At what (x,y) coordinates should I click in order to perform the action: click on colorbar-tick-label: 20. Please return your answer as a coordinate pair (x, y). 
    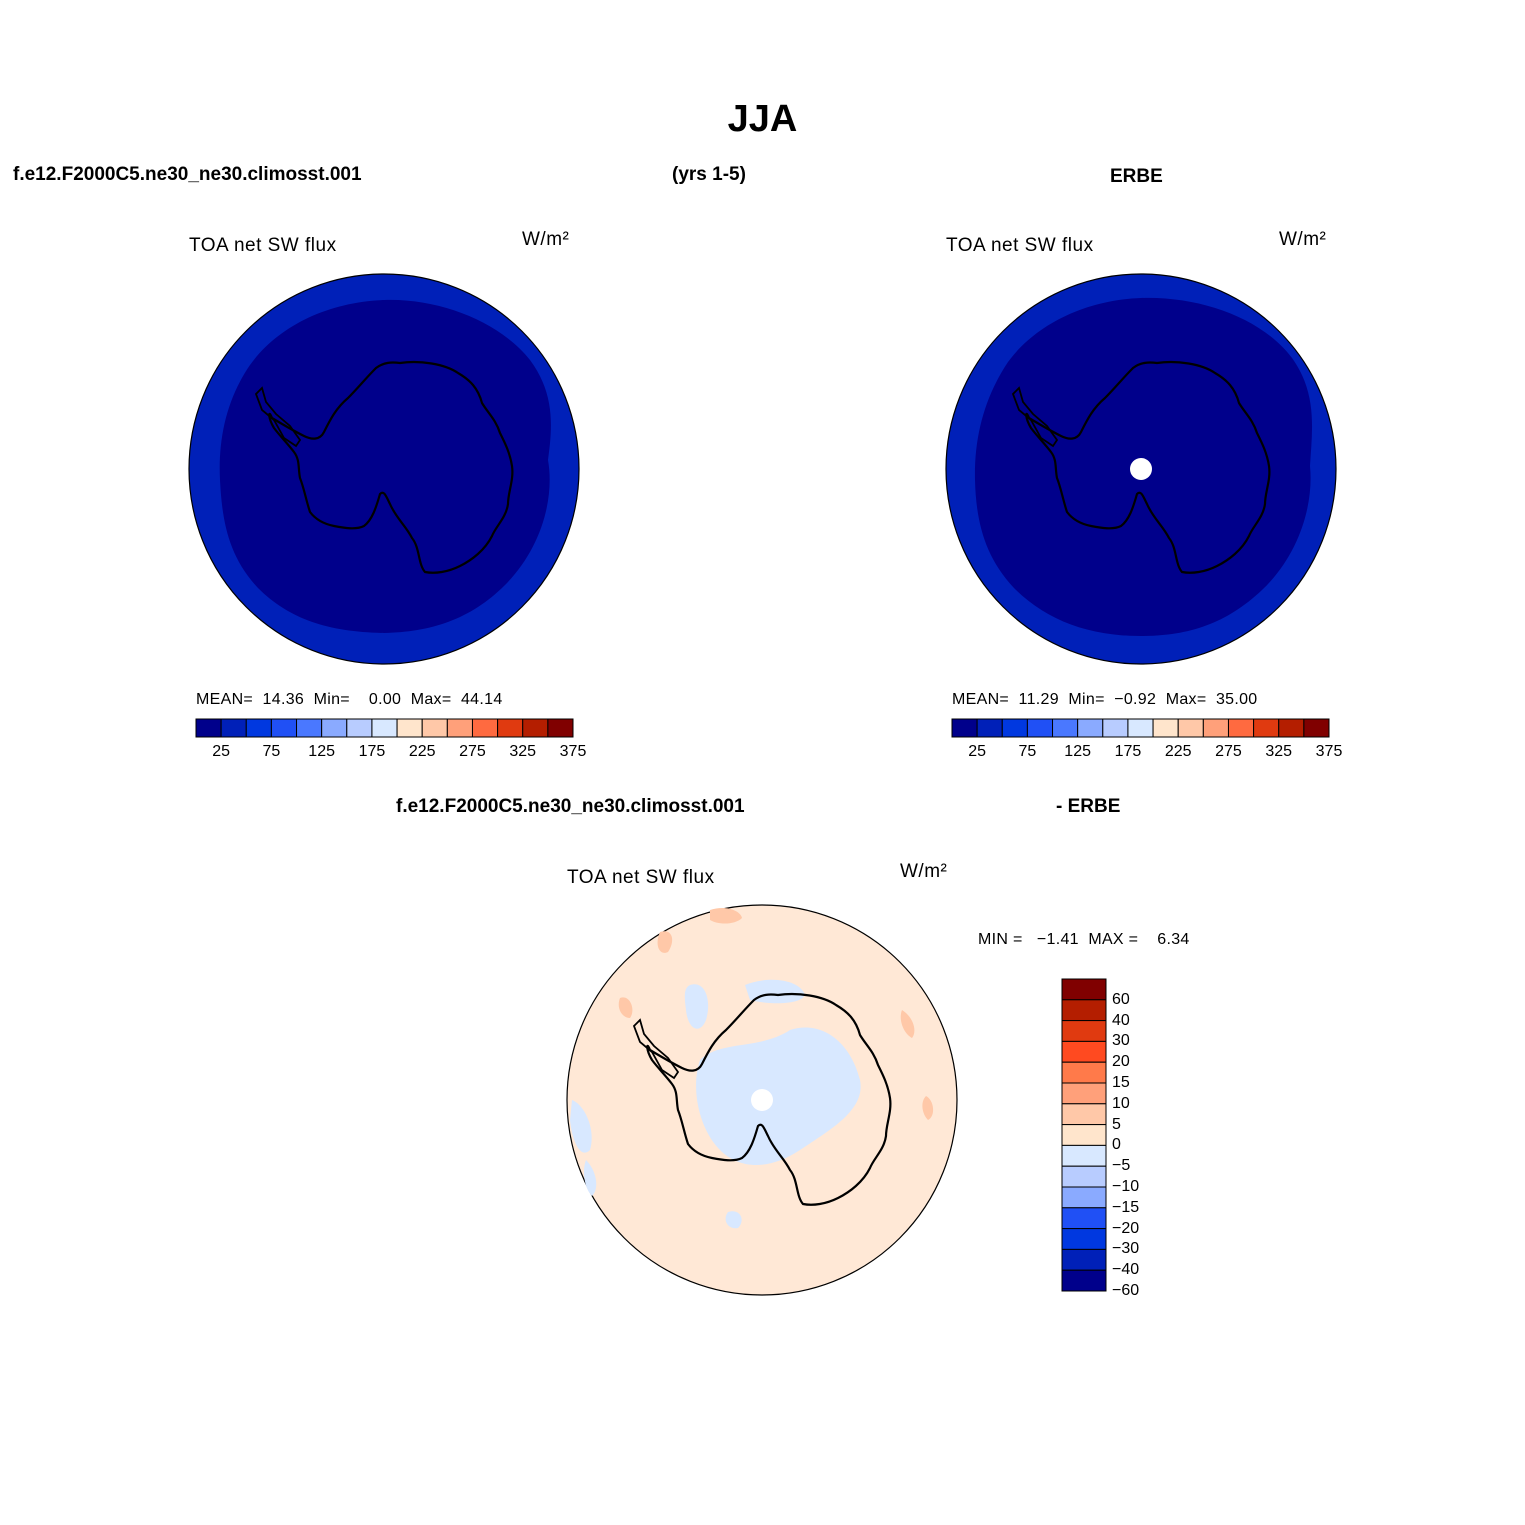
    Looking at the image, I should click on (1121, 1062).